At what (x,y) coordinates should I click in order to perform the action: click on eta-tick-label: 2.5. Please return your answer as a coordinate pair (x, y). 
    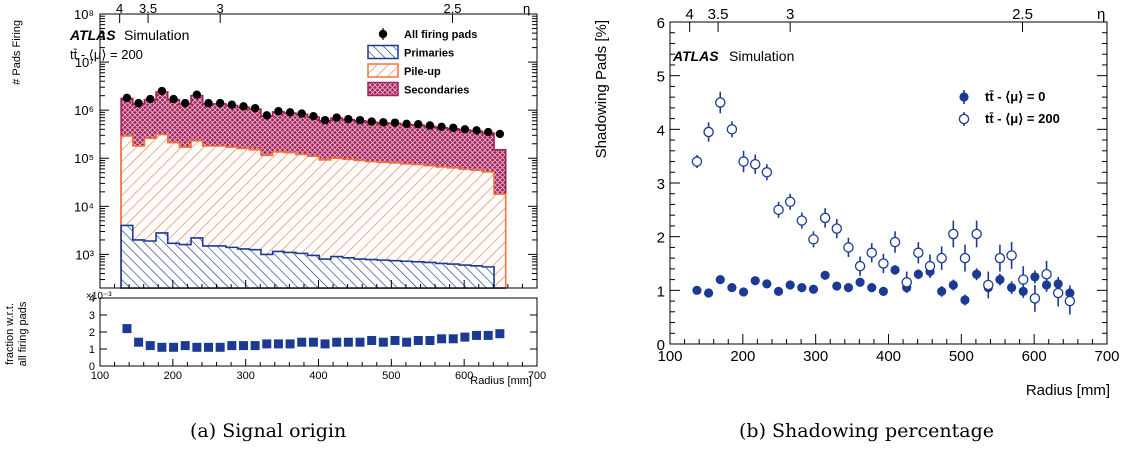
    Looking at the image, I should click on (452, 8).